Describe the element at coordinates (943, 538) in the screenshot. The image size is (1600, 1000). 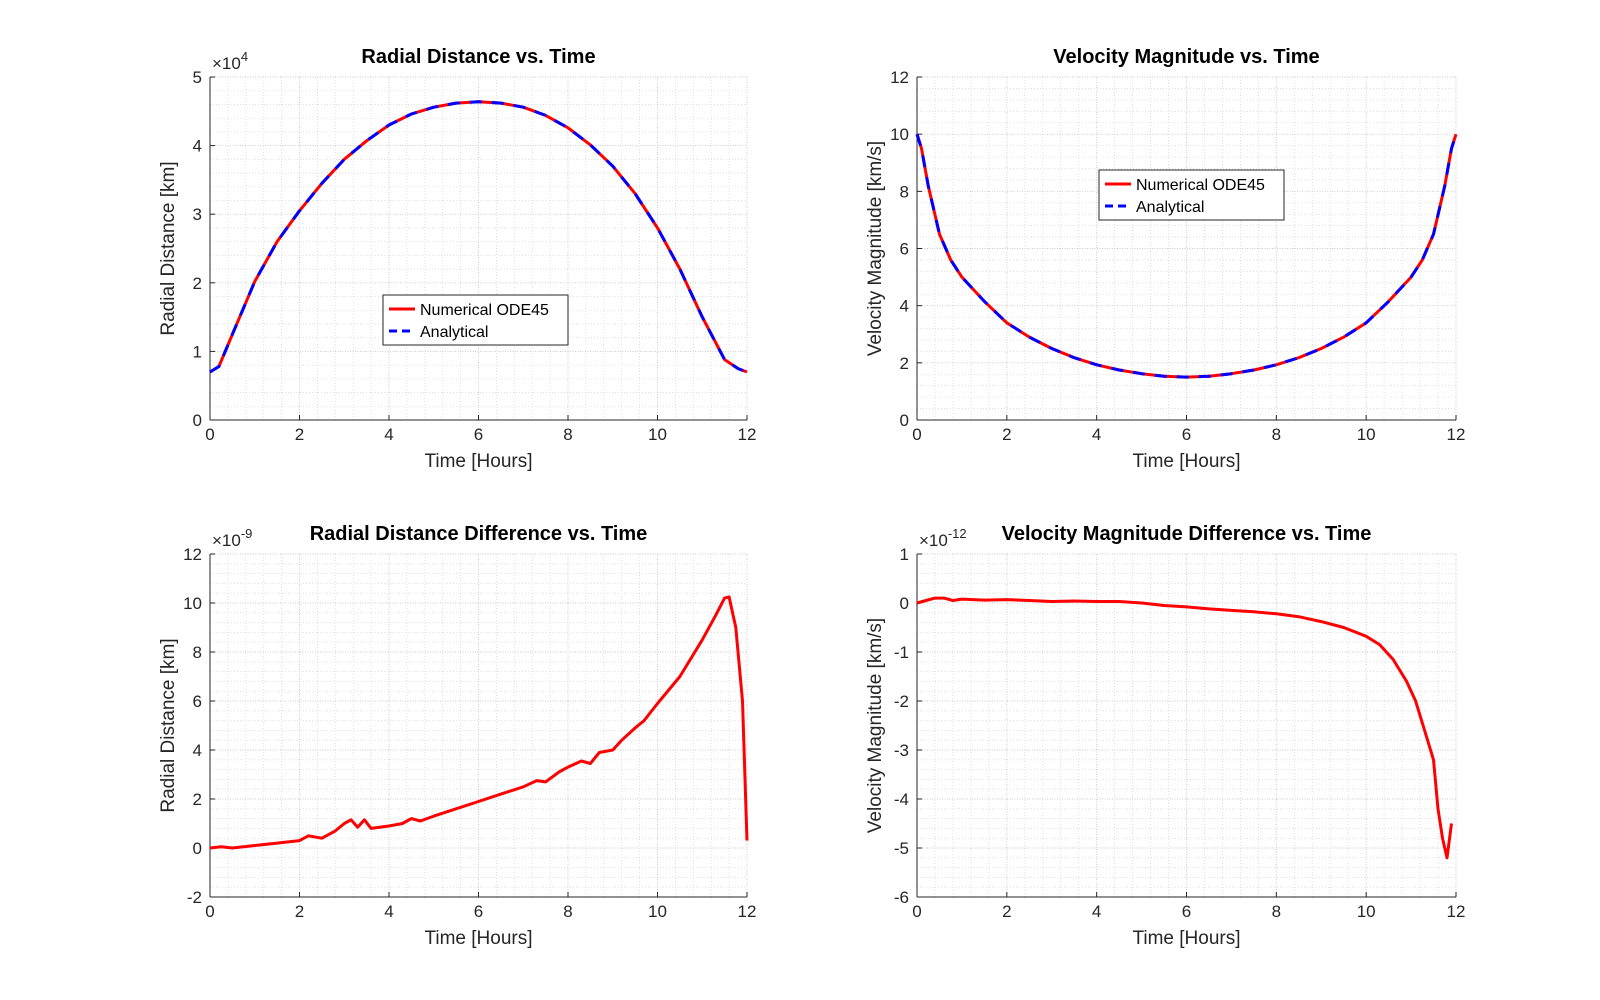
I see `y-axis-exponent: ×10⁻¹²` at that location.